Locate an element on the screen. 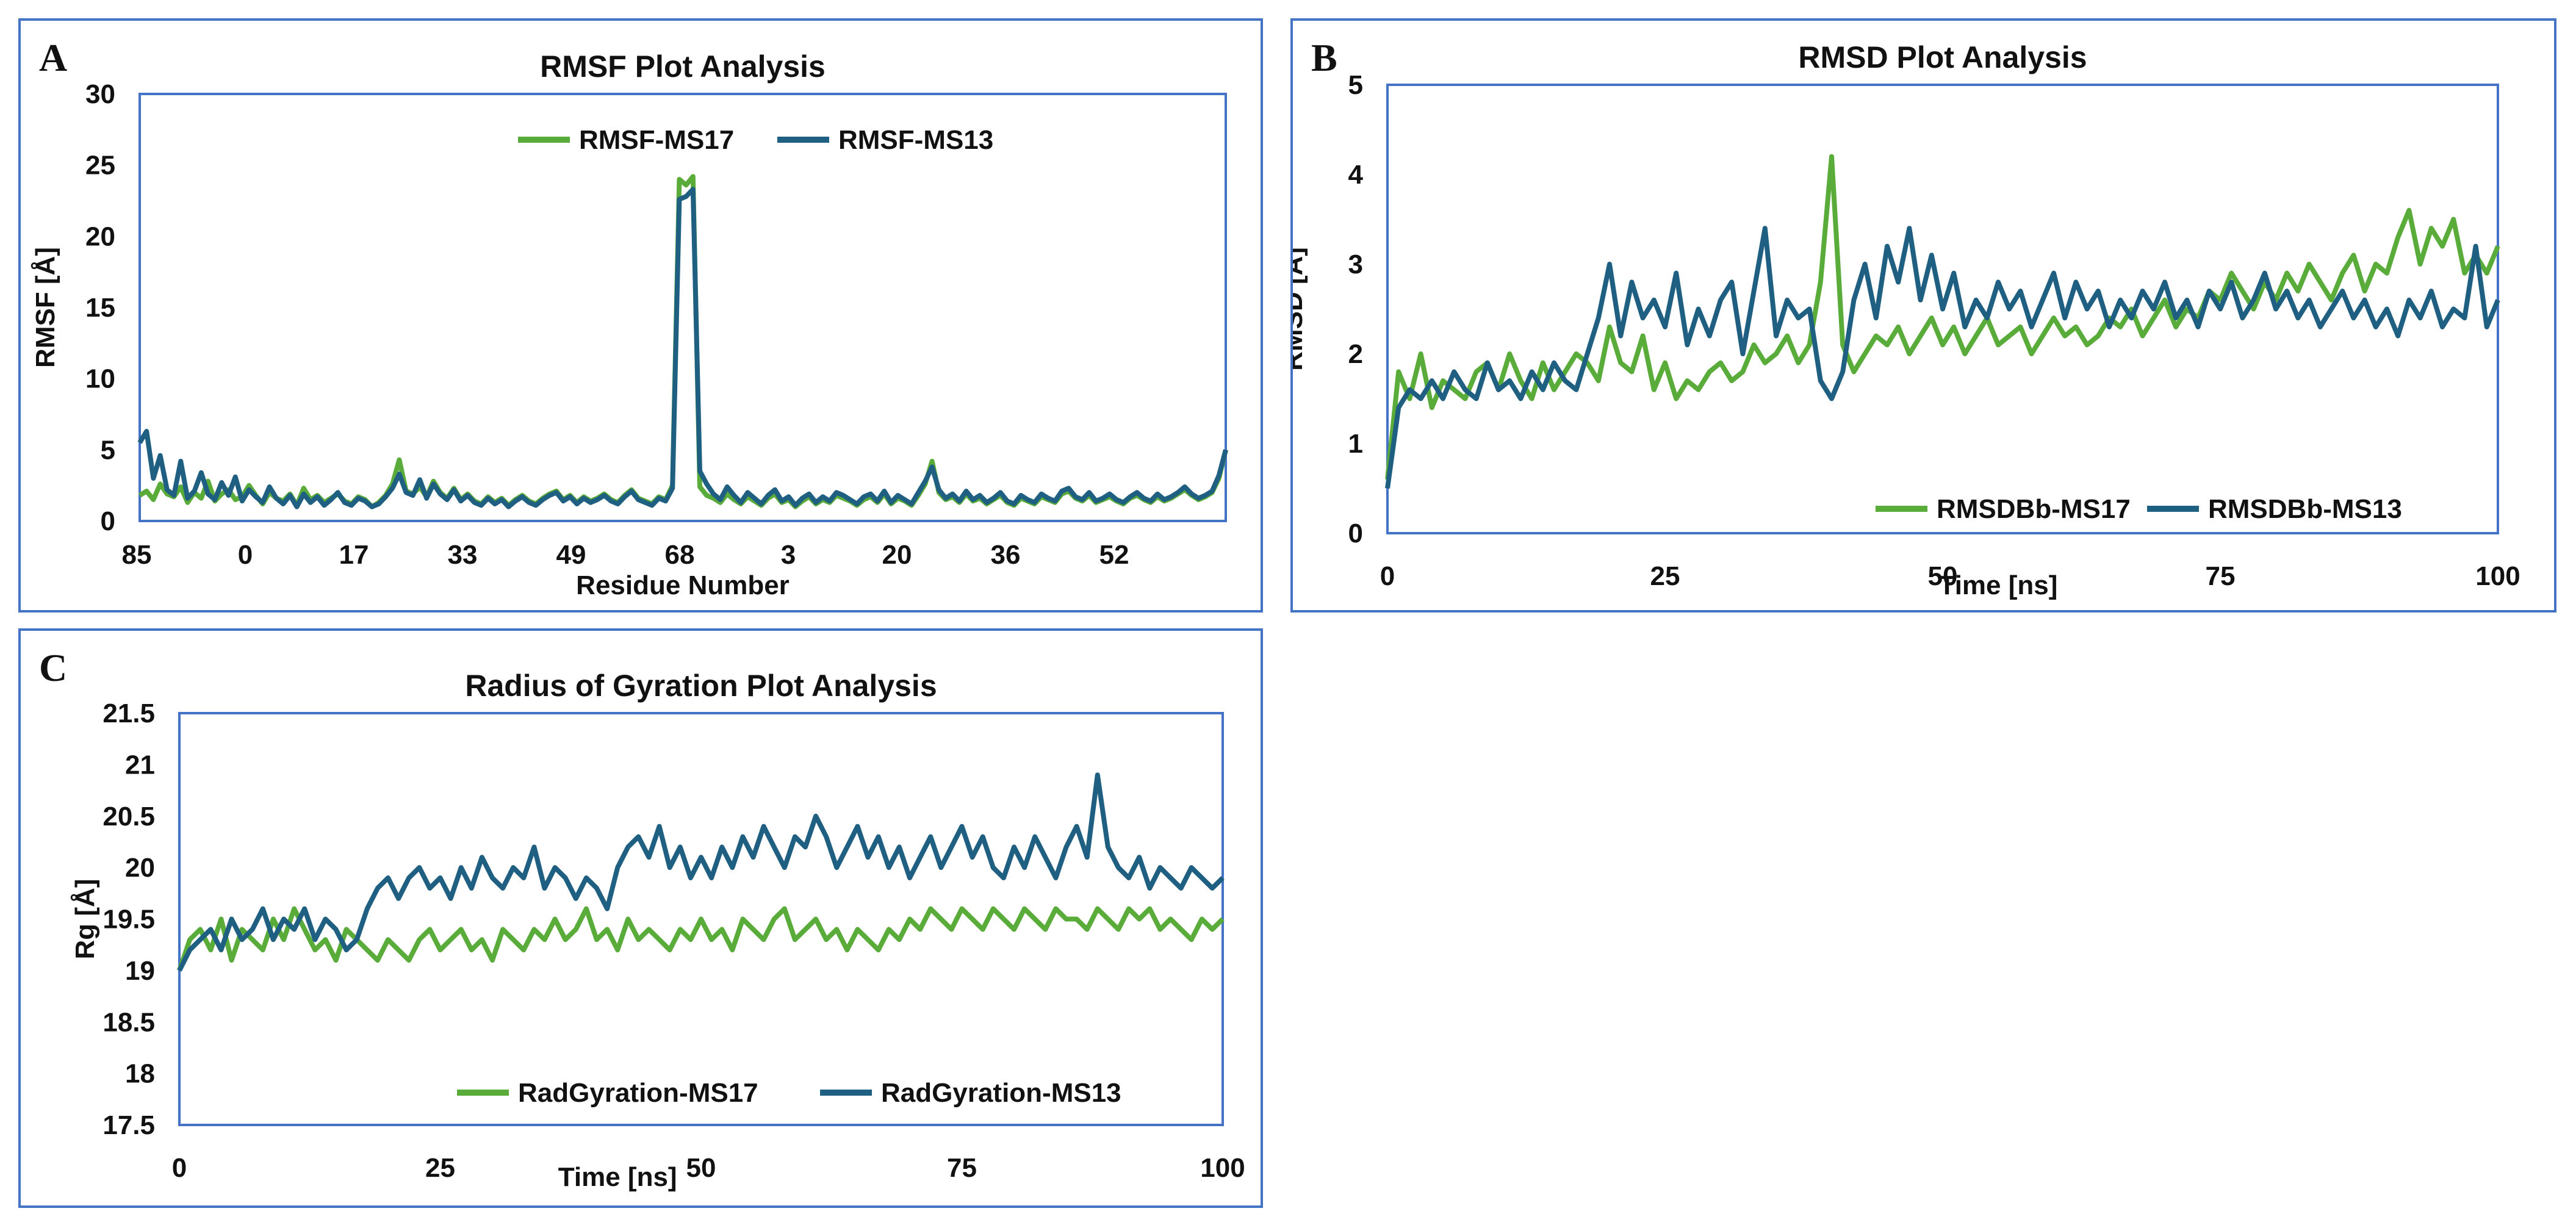 This screenshot has width=2576, height=1225. legend-label-rmsf-ms13: RMSF-MS13 is located at coordinates (915, 140).